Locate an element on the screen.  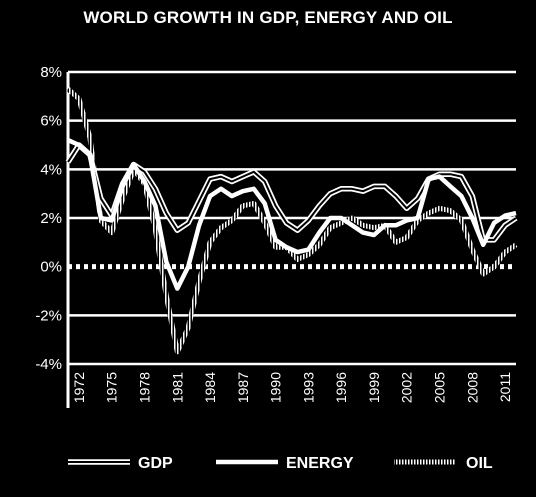
x-tick-label: 1990 is located at coordinates (276, 387).